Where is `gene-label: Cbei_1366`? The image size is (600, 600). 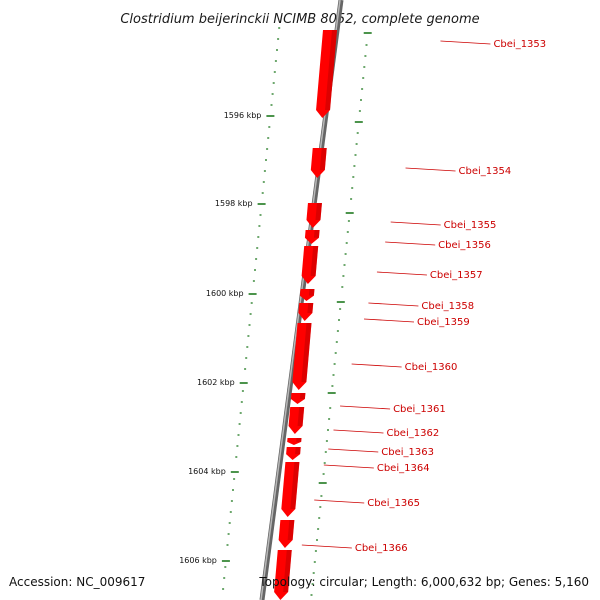
gene-label: Cbei_1366 is located at coordinates (381, 548).